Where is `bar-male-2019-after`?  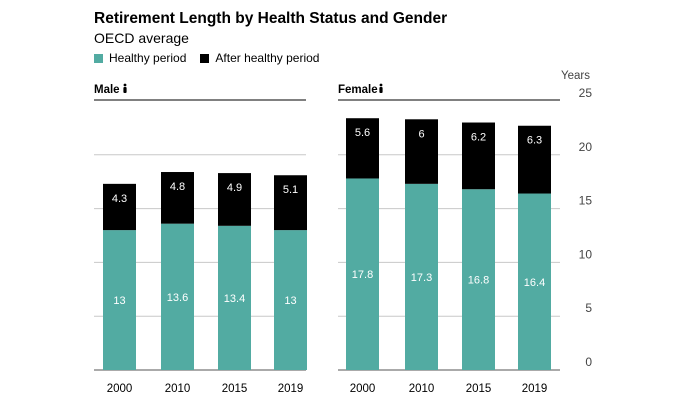 bar-male-2019-after is located at coordinates (290, 203).